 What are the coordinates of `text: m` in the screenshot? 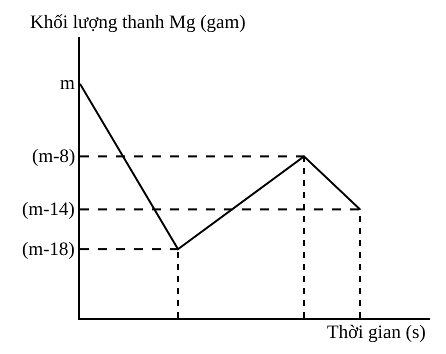 It's located at (67, 83).